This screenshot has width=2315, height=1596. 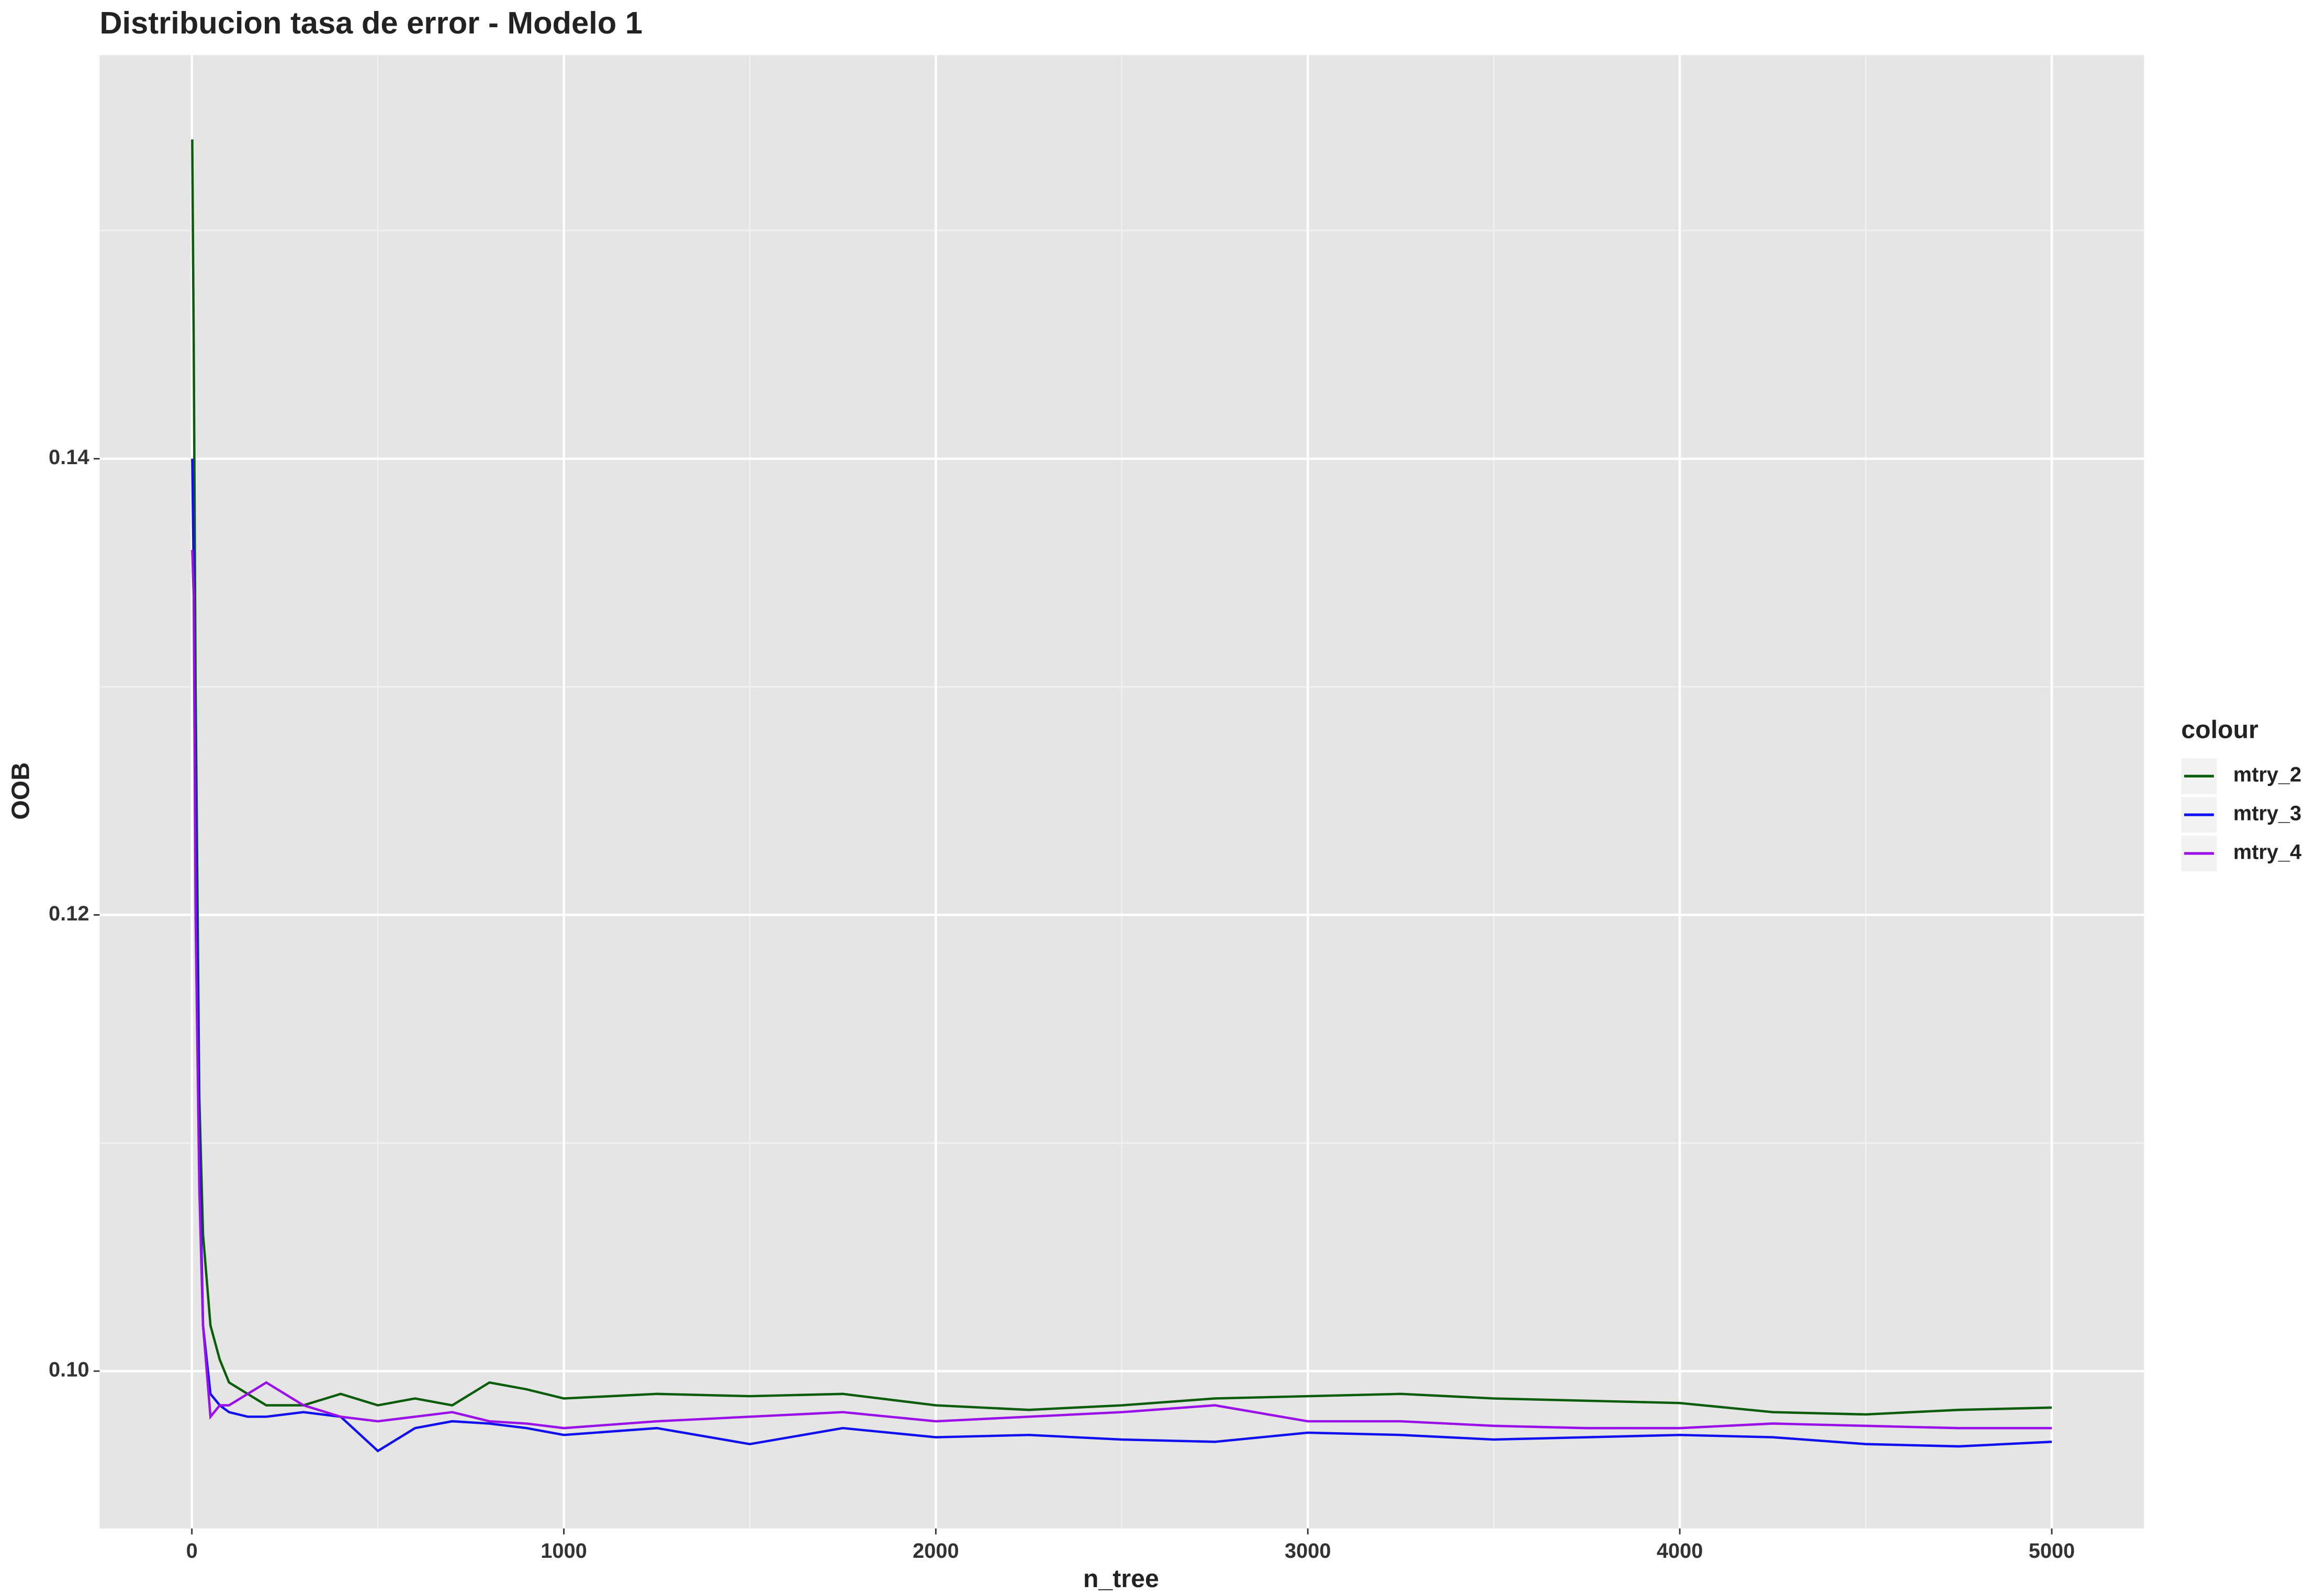 I want to click on legend-label: mtry_4, so click(x=2267, y=851).